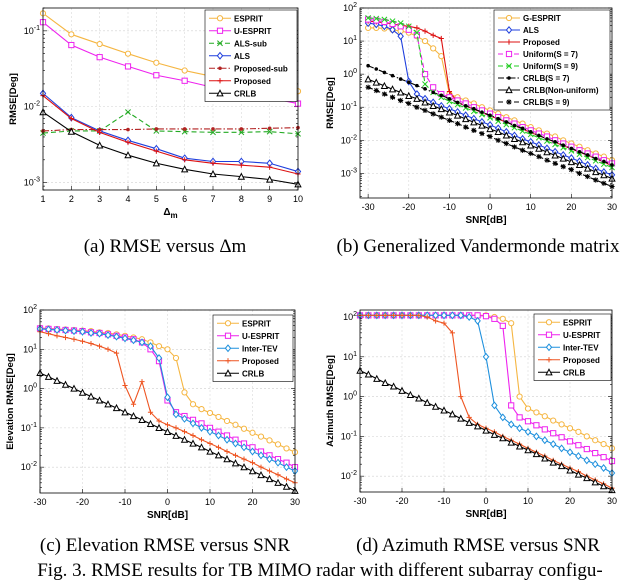 The width and height of the screenshot is (640, 585). What do you see at coordinates (490, 207) in the screenshot?
I see `x-tick-label: 0` at bounding box center [490, 207].